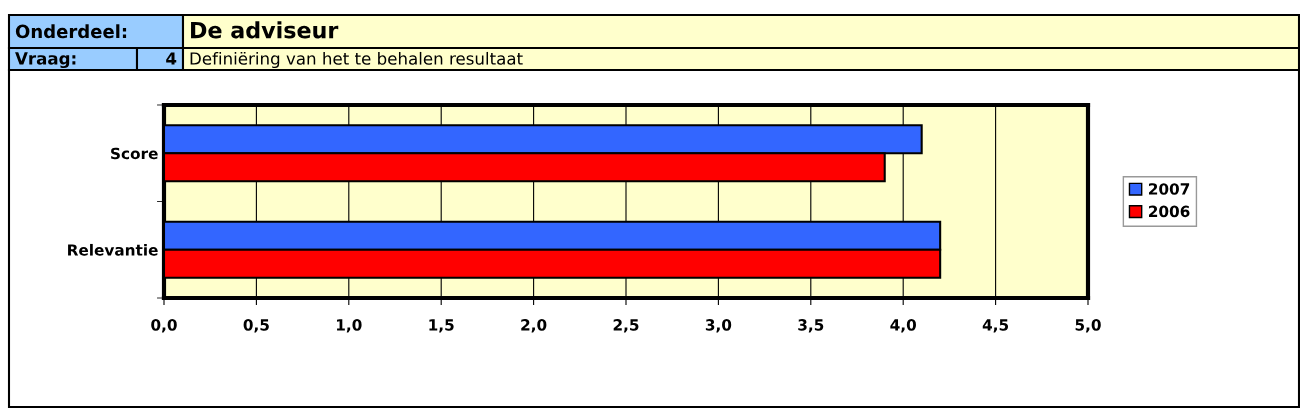  I want to click on x-tick-label: 2,5, so click(626, 326).